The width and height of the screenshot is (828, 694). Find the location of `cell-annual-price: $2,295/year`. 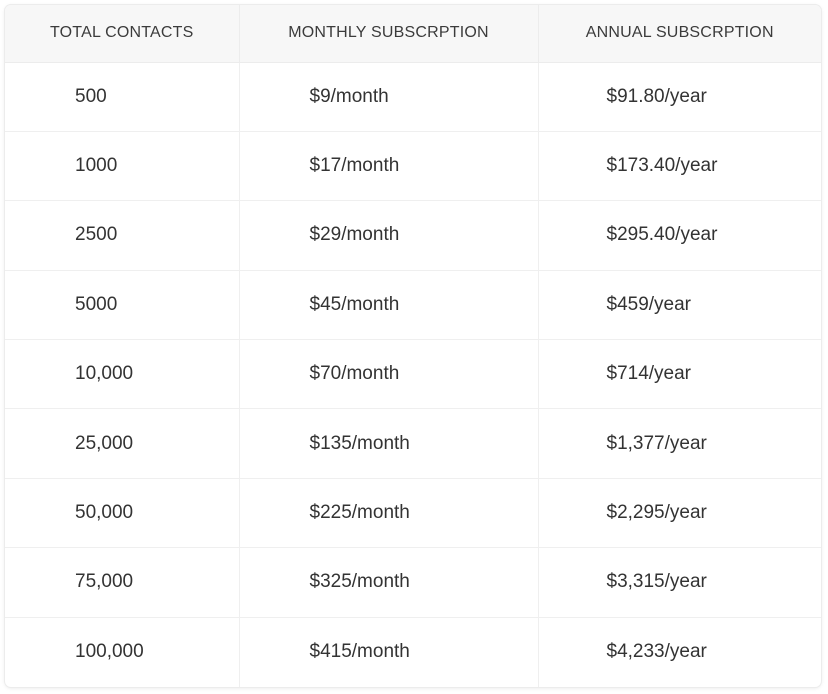

cell-annual-price: $2,295/year is located at coordinates (679, 513).